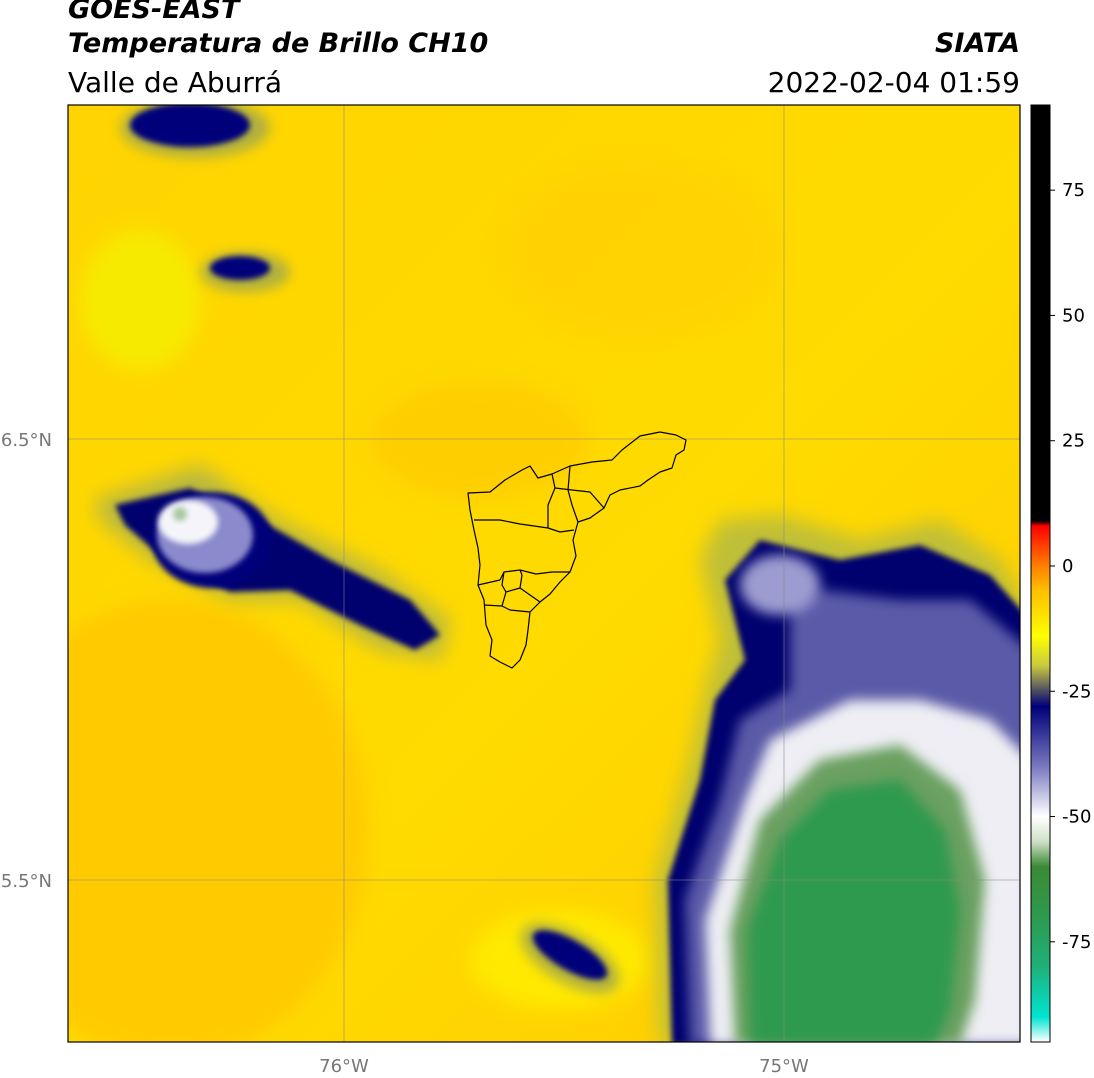  Describe the element at coordinates (344, 1066) in the screenshot. I see `lon-label-76W: 76°W` at that location.